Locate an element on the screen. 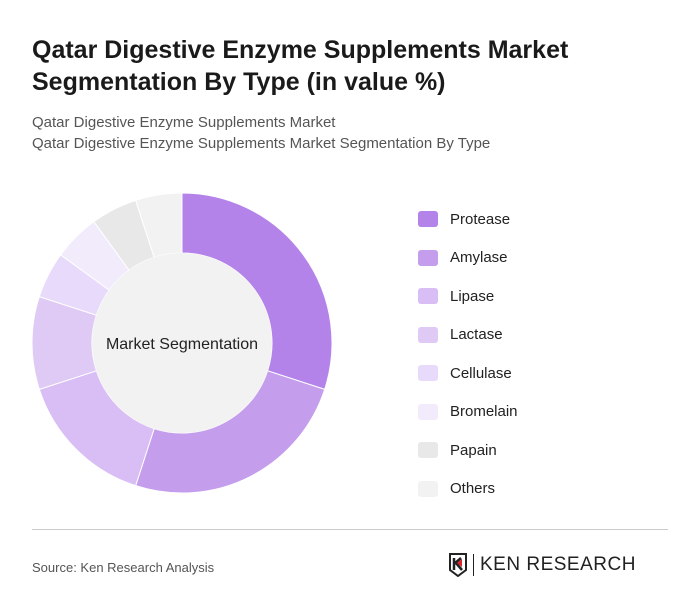  legend-label: Cellulase is located at coordinates (481, 373).